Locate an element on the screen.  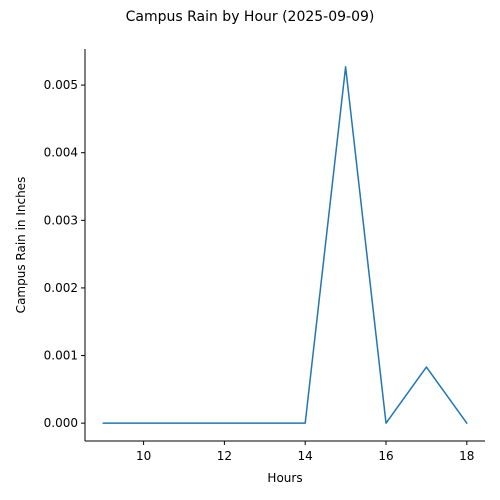
x-axis-ticks: 10 12 14 16 18 is located at coordinates (305, 452).